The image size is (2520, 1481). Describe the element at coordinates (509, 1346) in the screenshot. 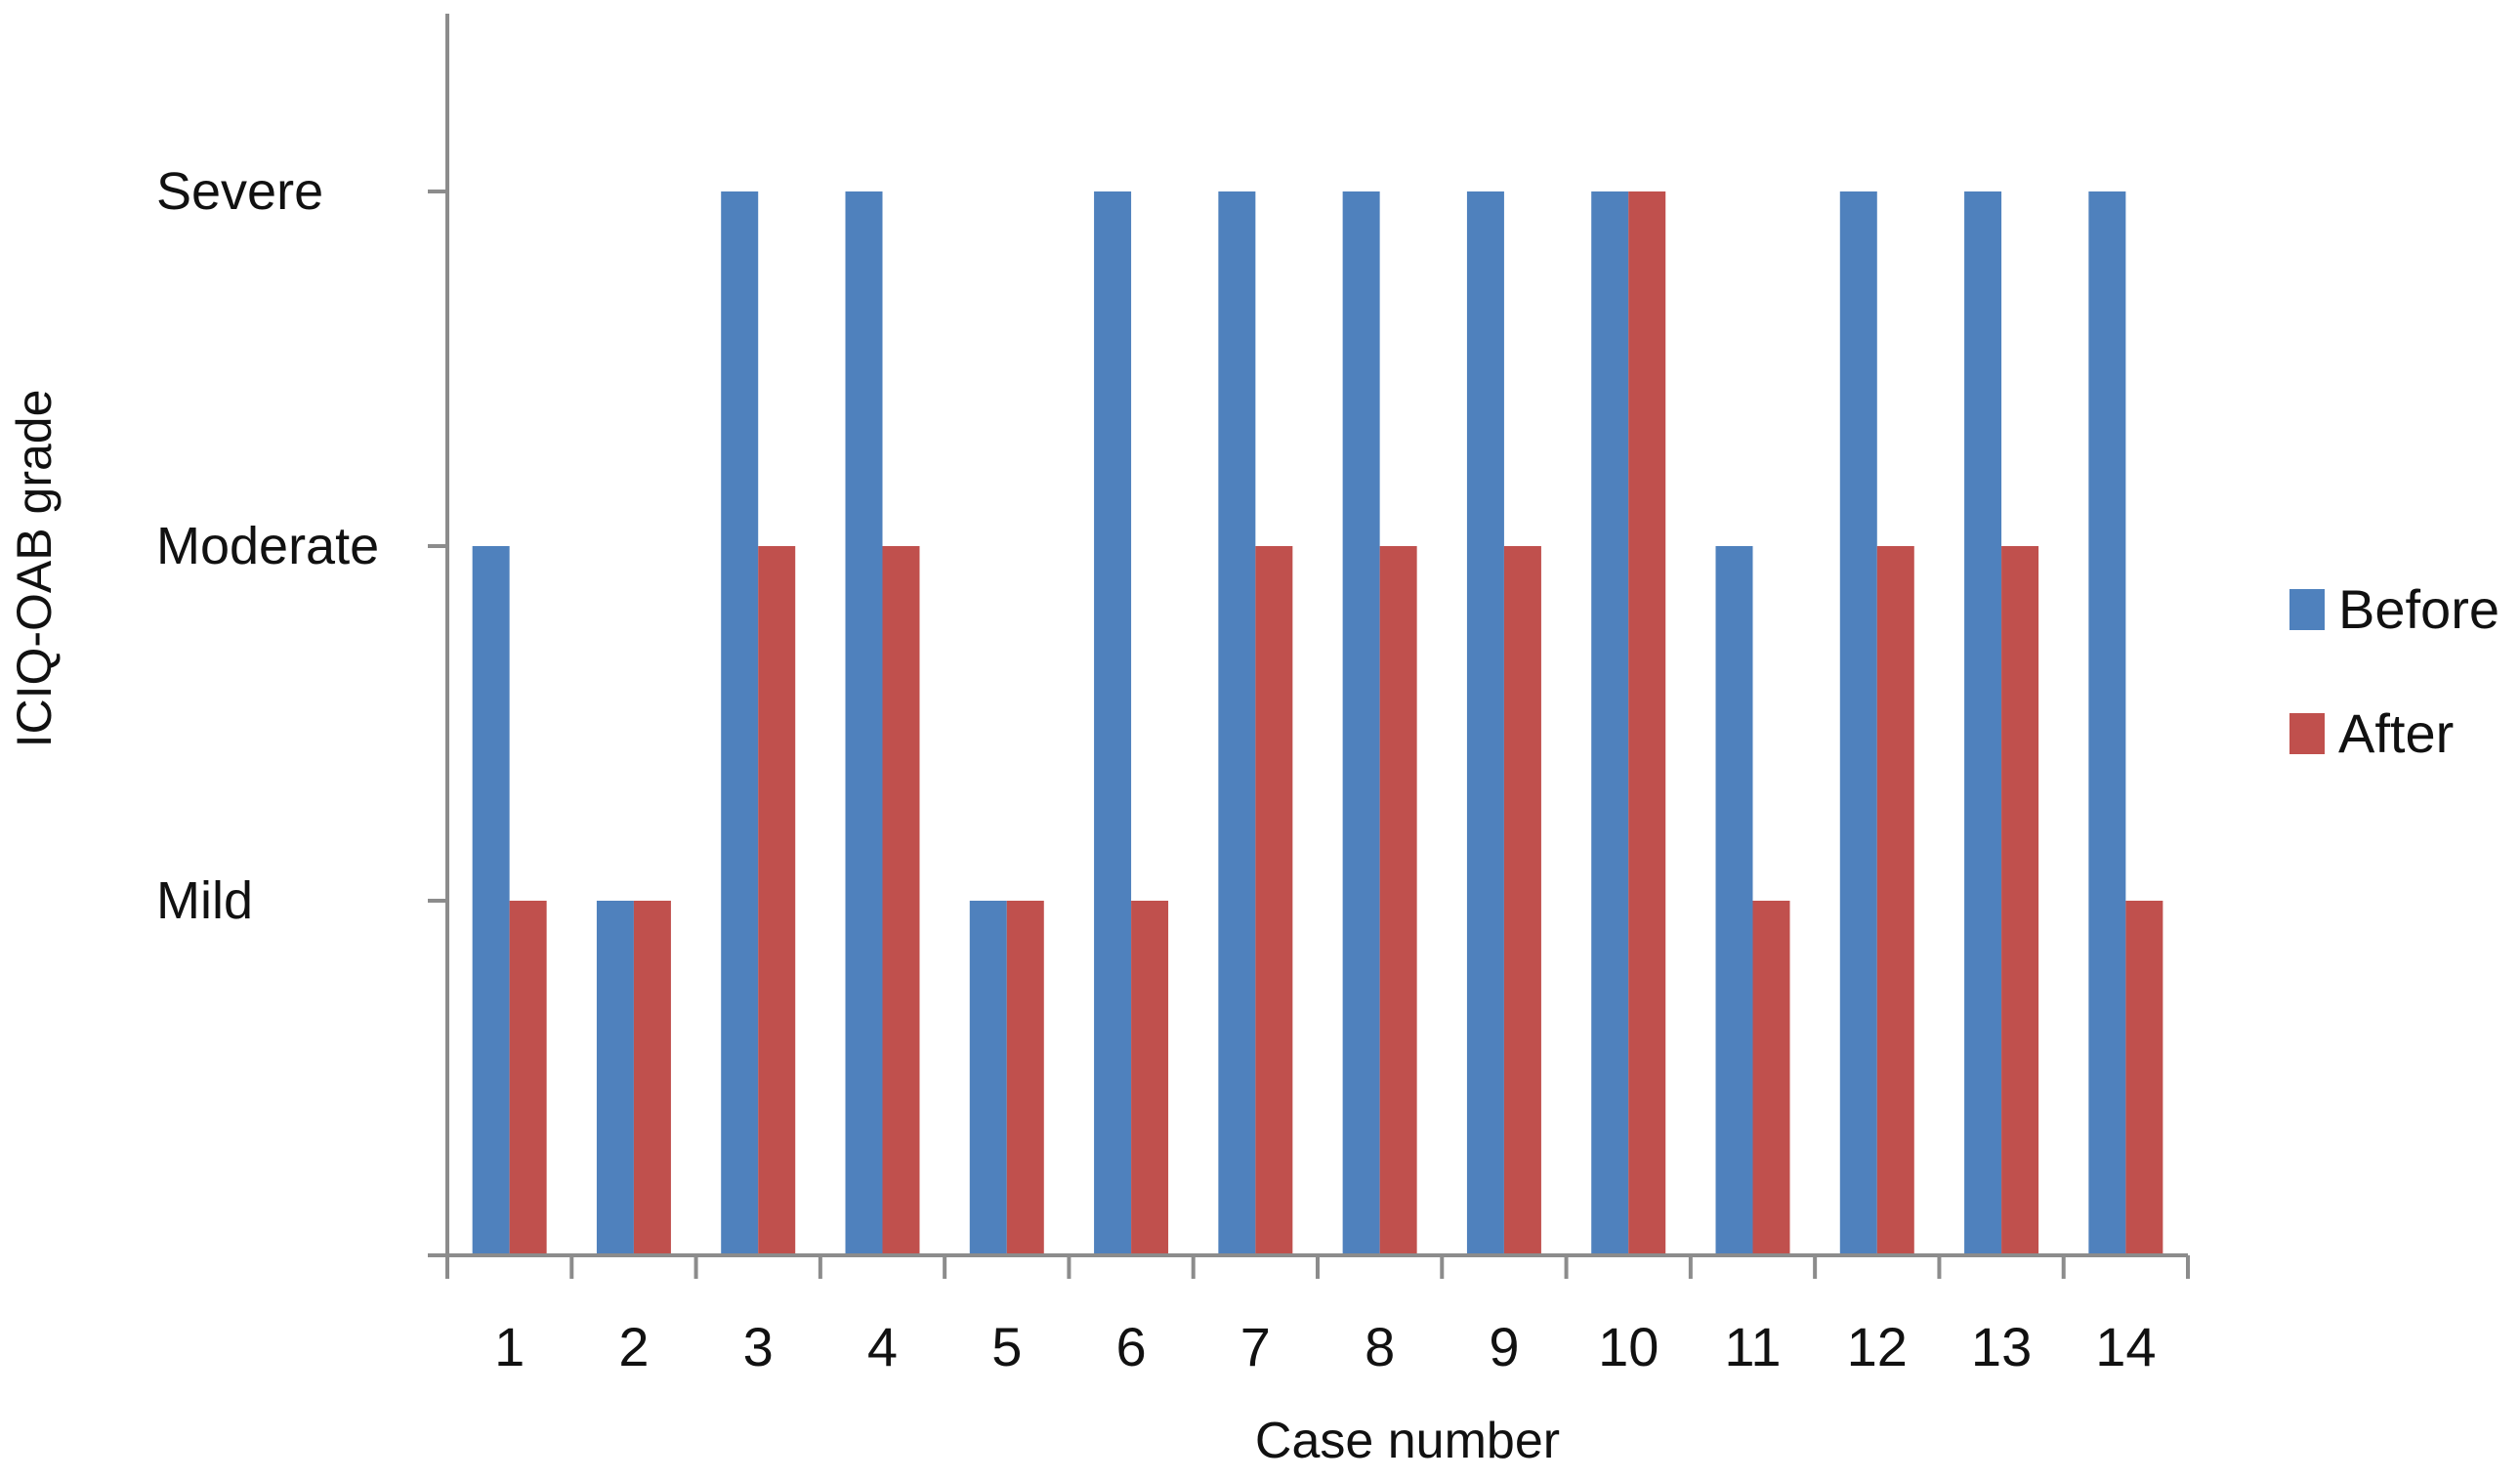

I see `x-tick-label-1: 1` at that location.